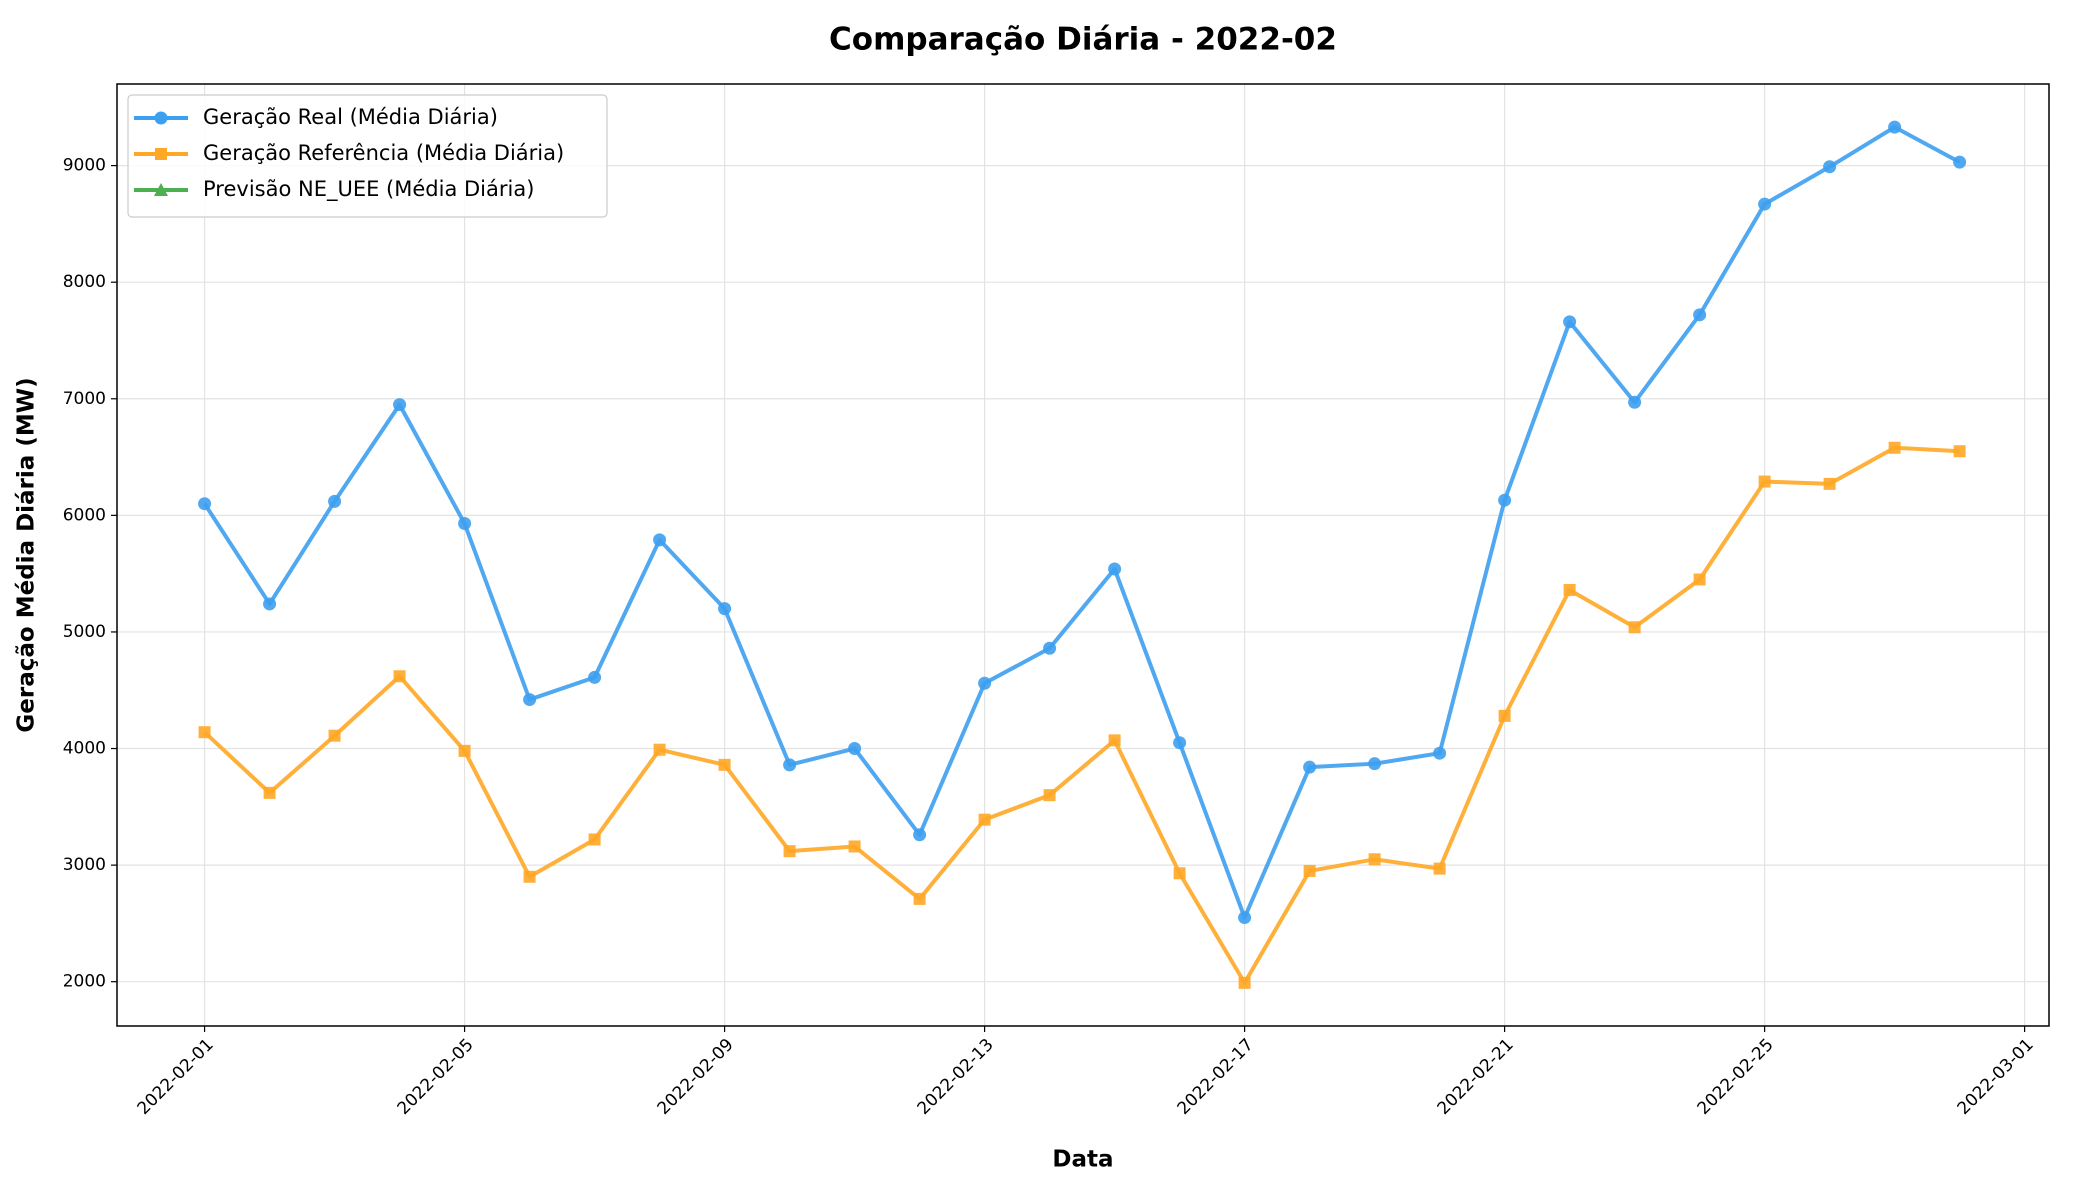 Image resolution: width=2079 pixels, height=1183 pixels. What do you see at coordinates (1082, 1160) in the screenshot?
I see `x-axis-label: Data` at bounding box center [1082, 1160].